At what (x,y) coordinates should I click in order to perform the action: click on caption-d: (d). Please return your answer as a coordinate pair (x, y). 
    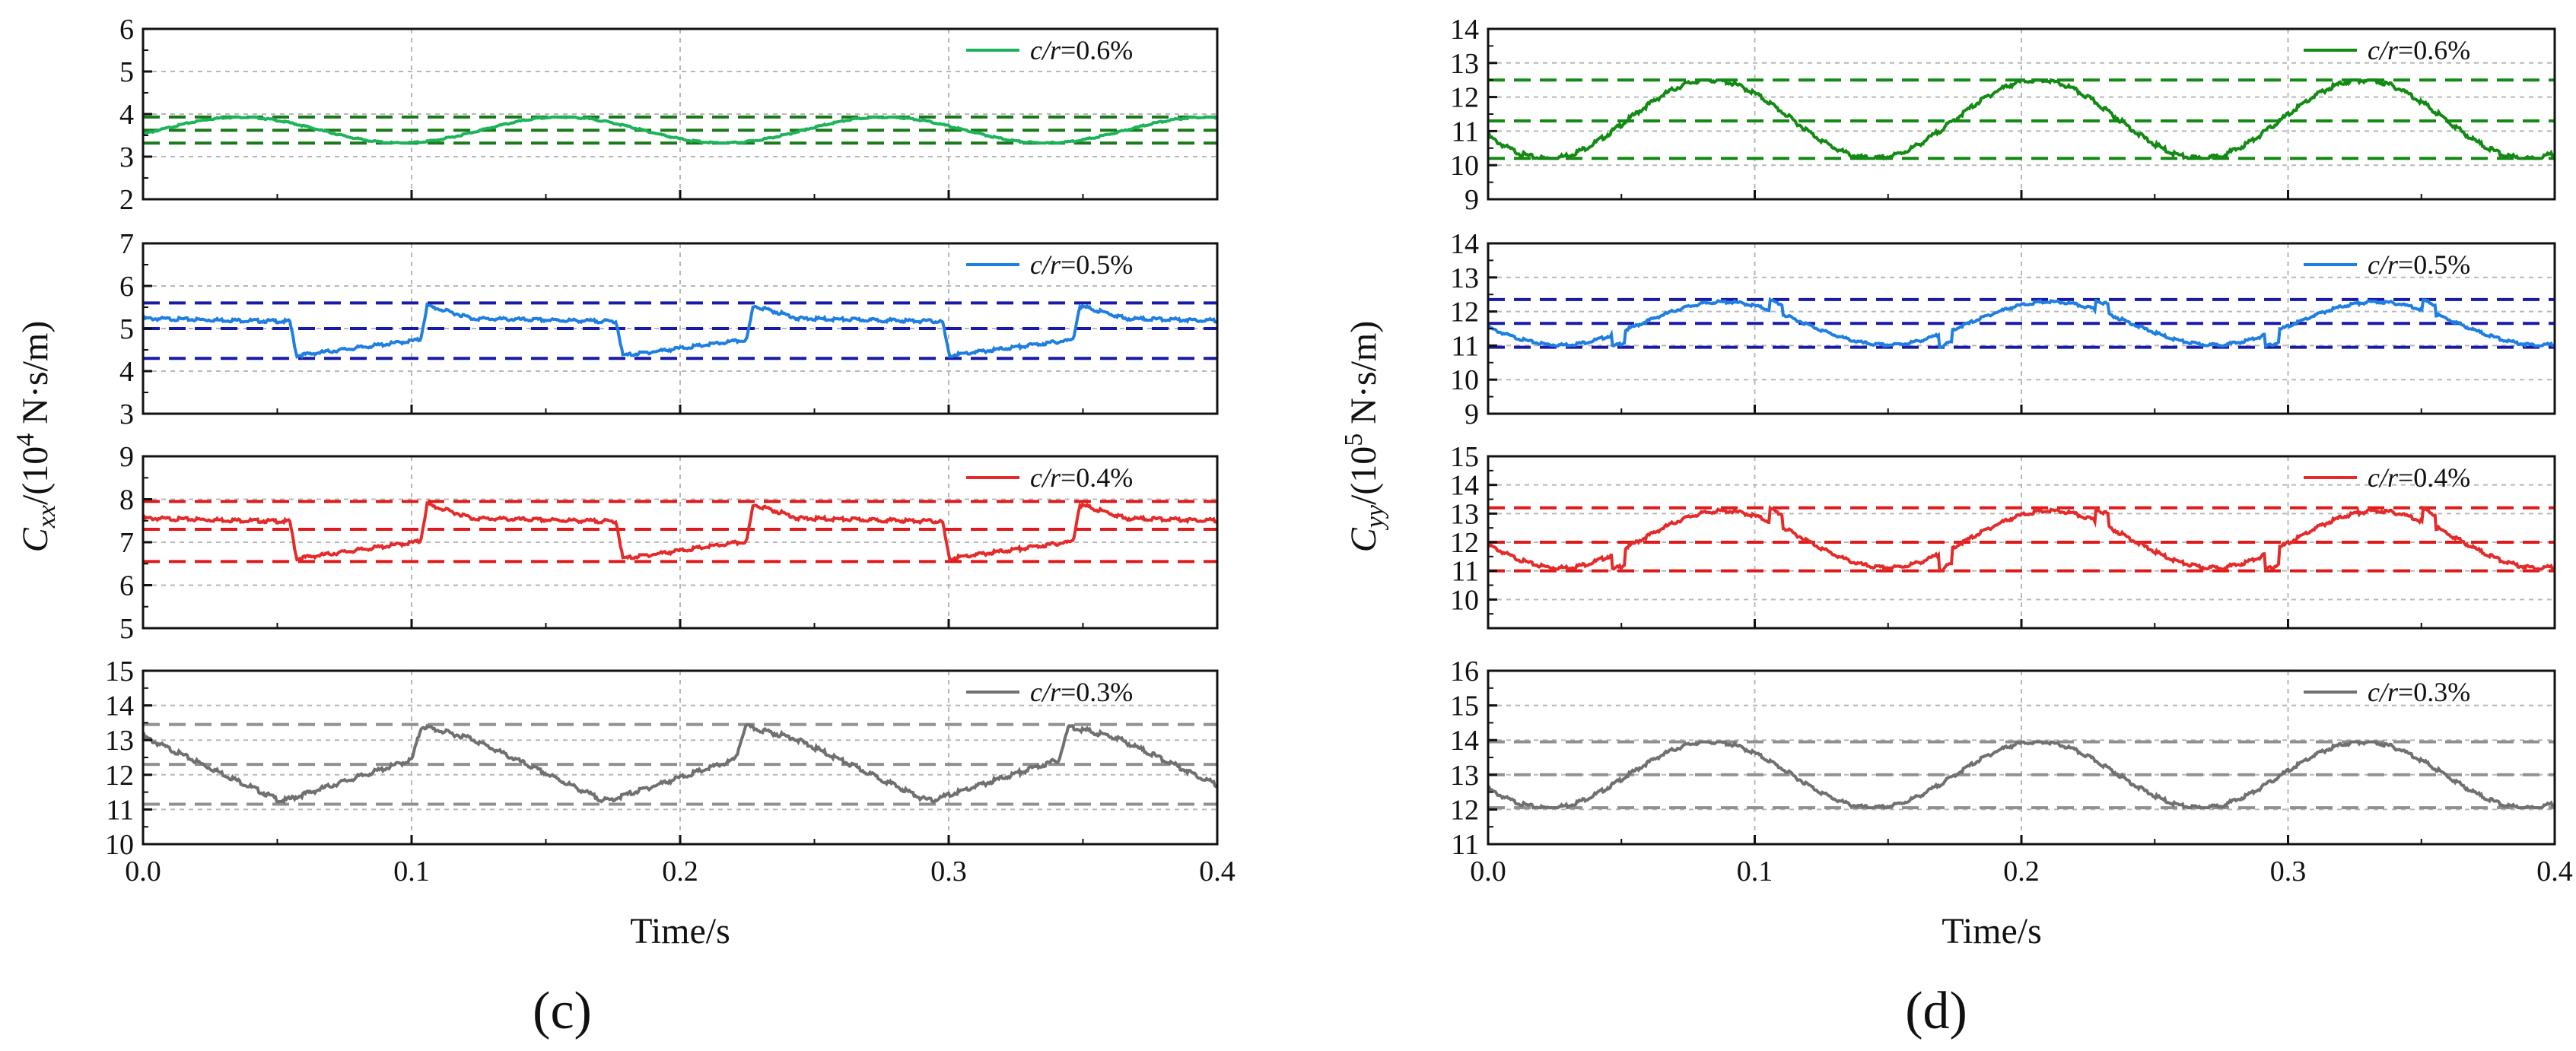
    Looking at the image, I should click on (1936, 1011).